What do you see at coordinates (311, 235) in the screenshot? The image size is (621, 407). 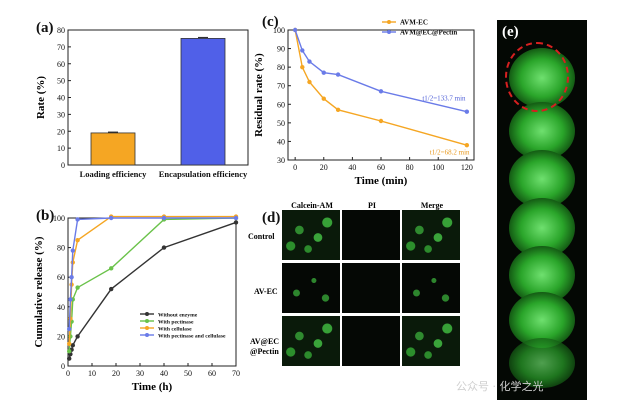 I see `micrograph-control-calcein` at bounding box center [311, 235].